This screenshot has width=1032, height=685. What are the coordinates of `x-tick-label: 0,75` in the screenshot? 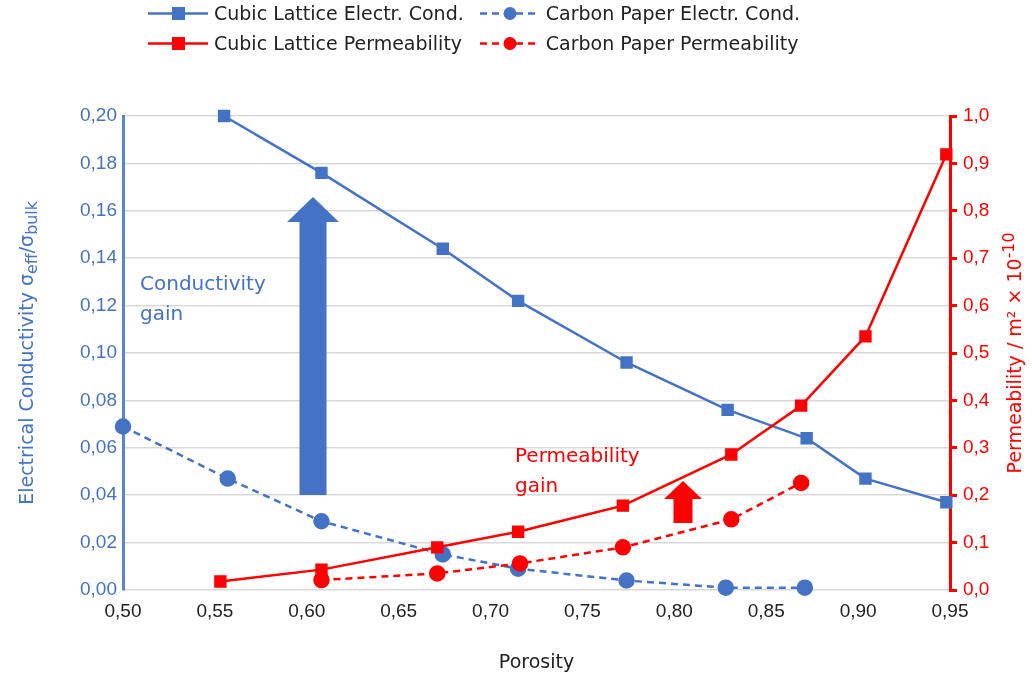 It's located at (582, 610).